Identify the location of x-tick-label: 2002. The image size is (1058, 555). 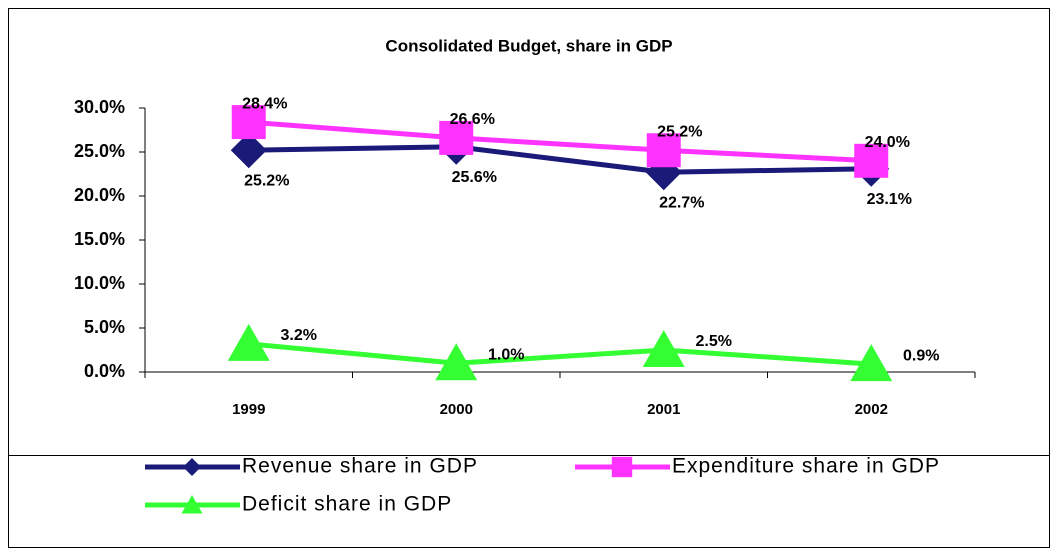
(871, 409).